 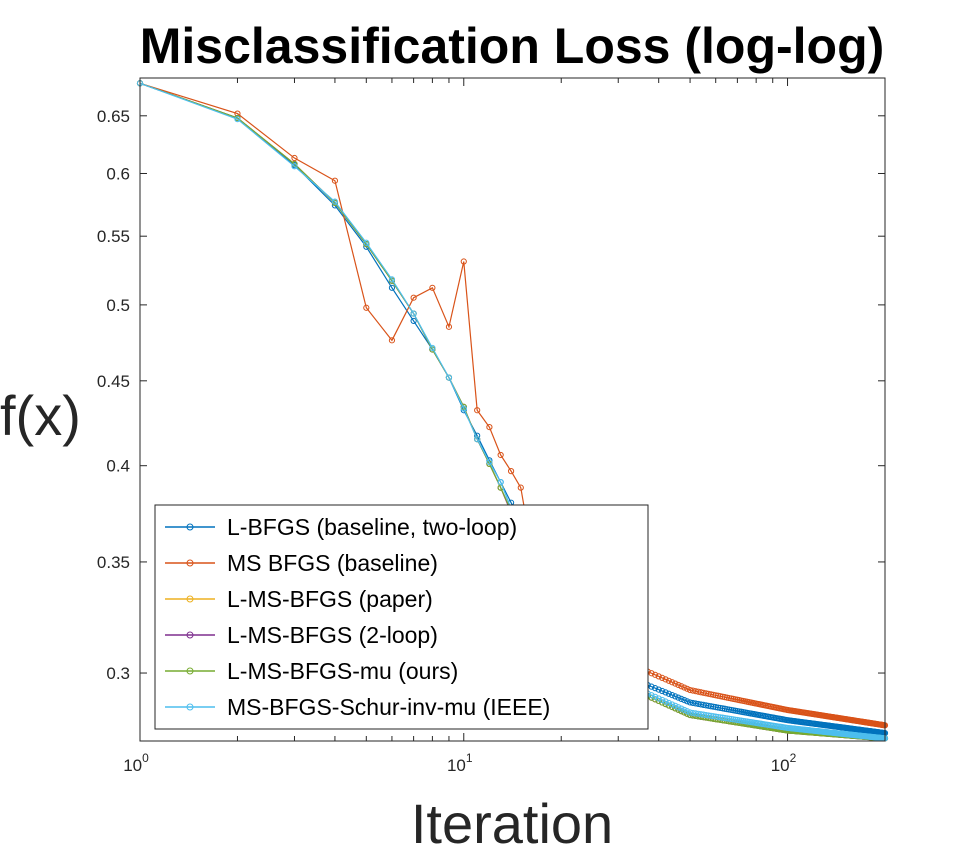 I want to click on chart-title: Misclassification Loss (log-log), so click(x=512, y=46).